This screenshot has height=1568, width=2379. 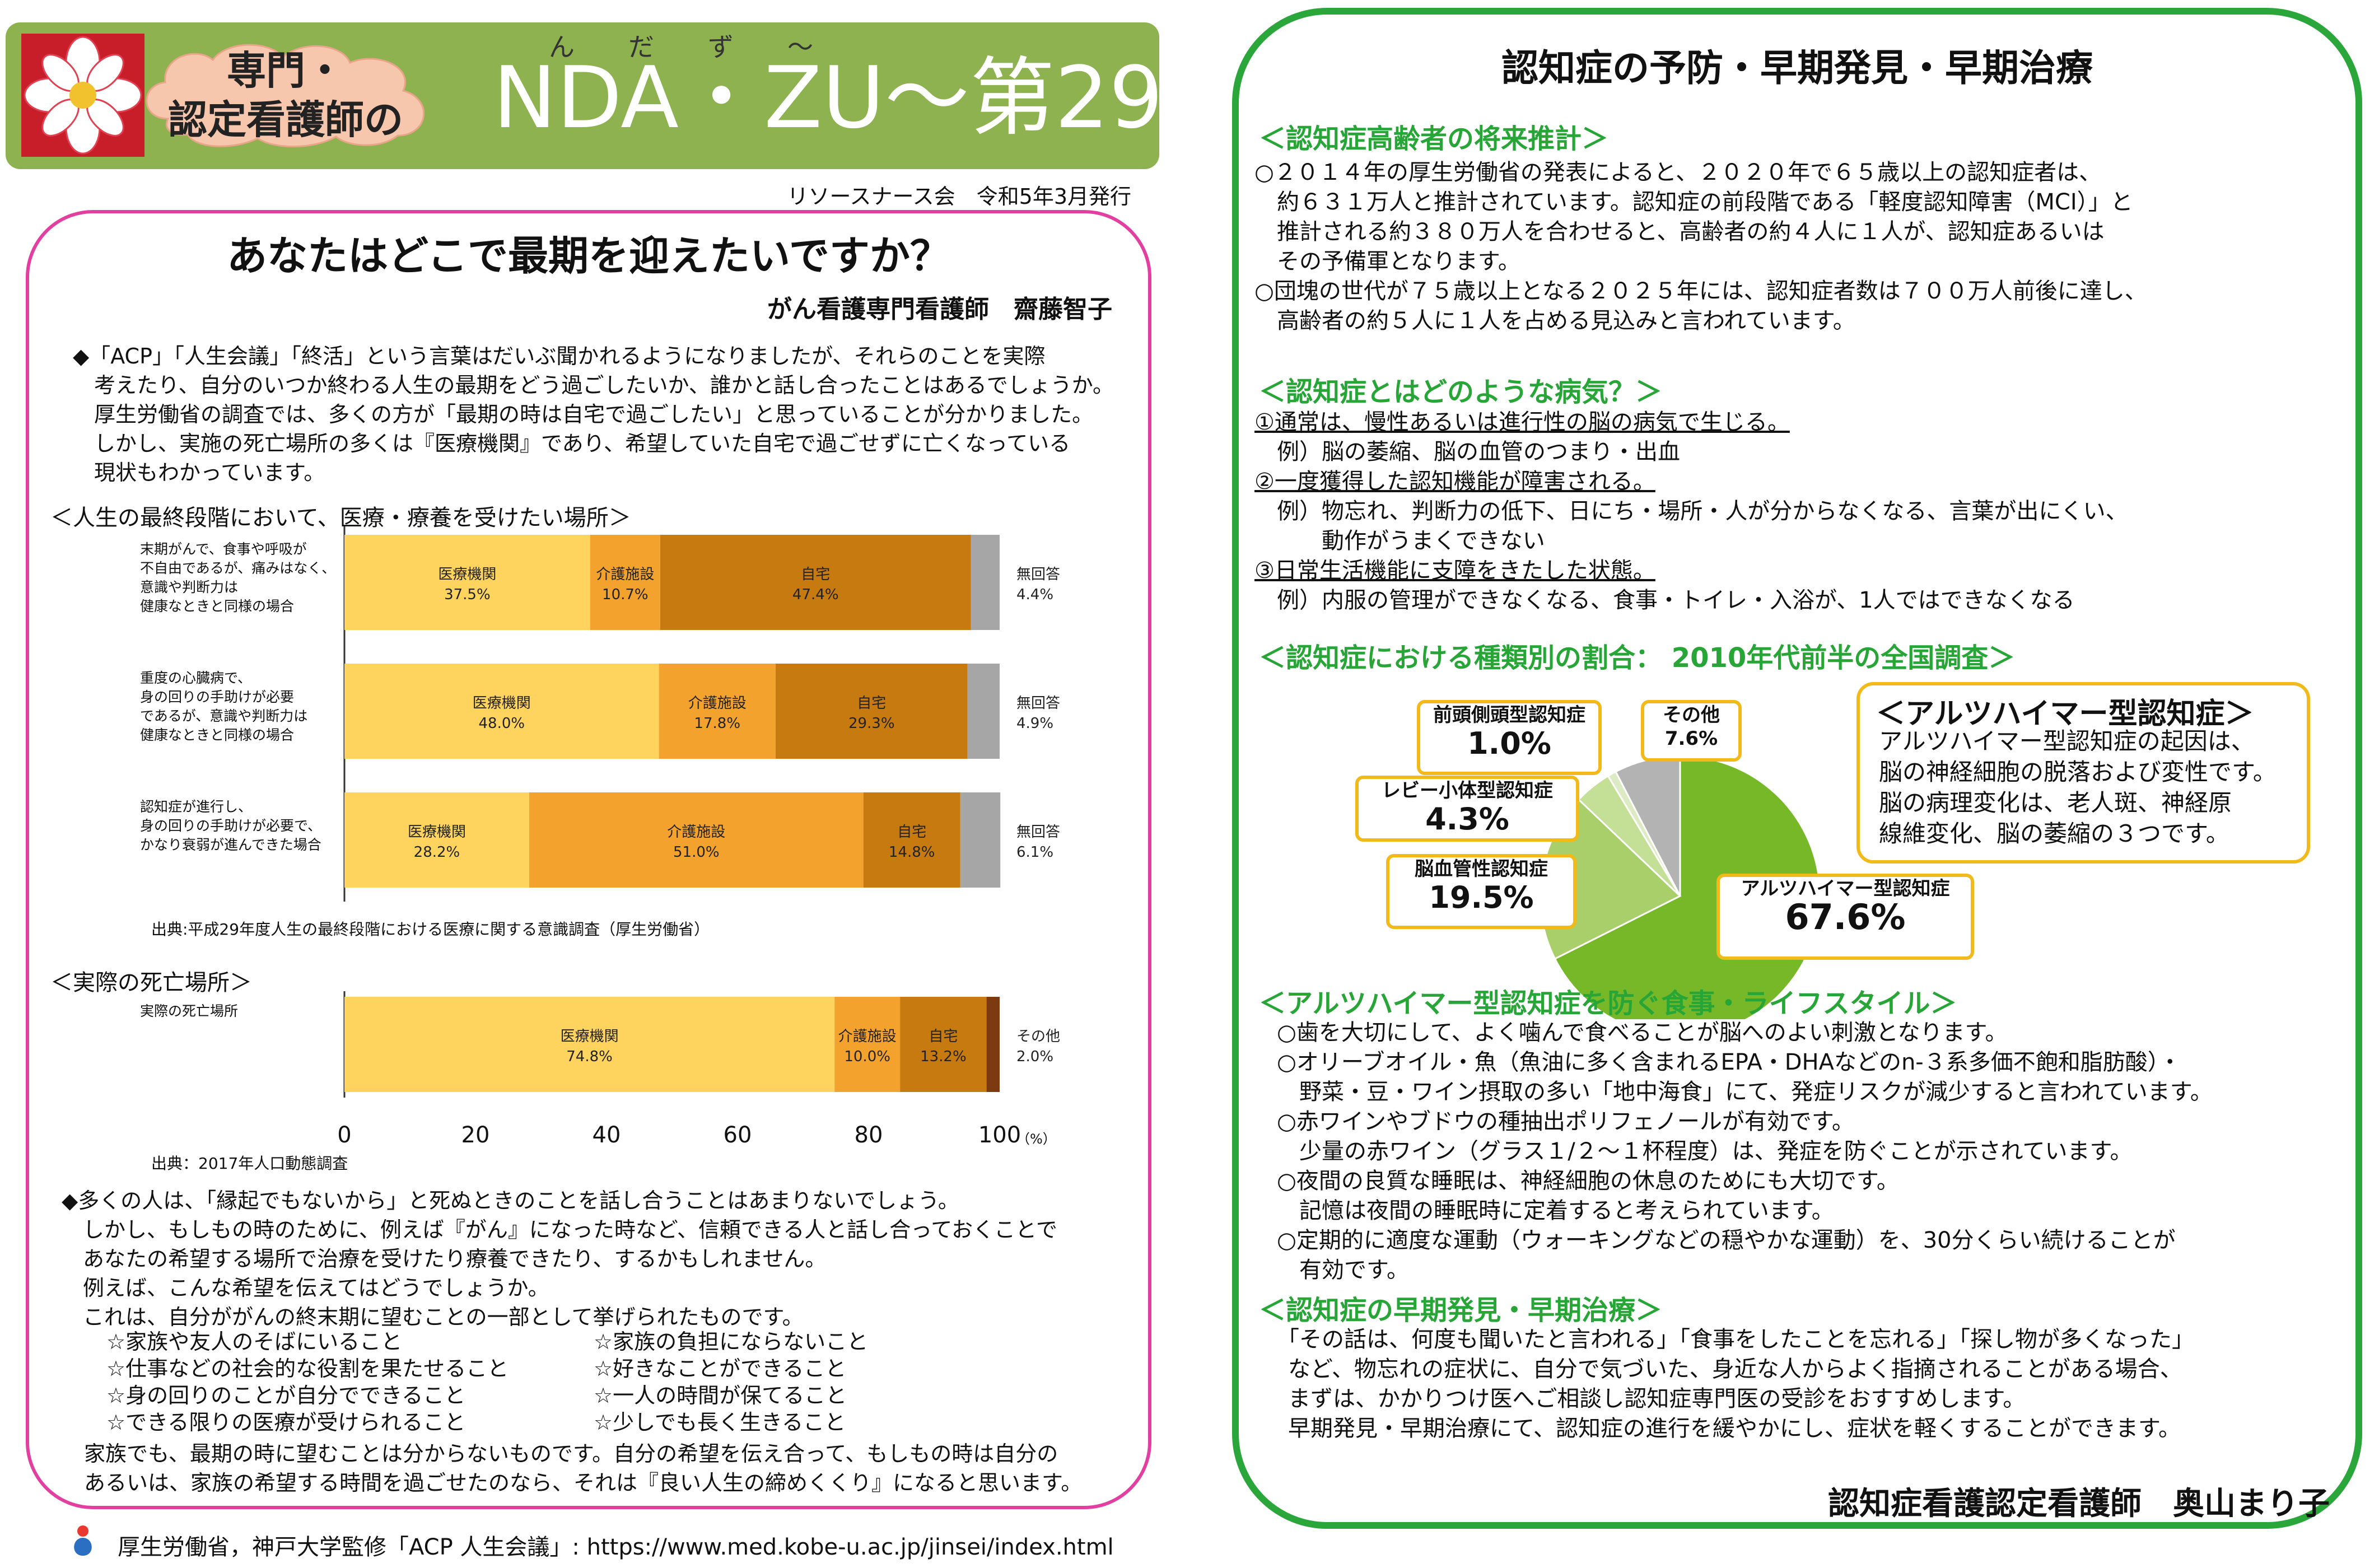 What do you see at coordinates (1509, 744) in the screenshot?
I see `pie-label-percent: 1.0%` at bounding box center [1509, 744].